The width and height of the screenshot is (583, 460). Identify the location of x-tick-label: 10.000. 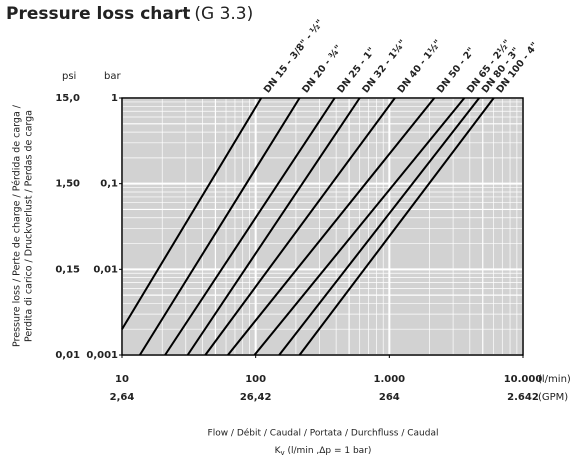
(523, 379).